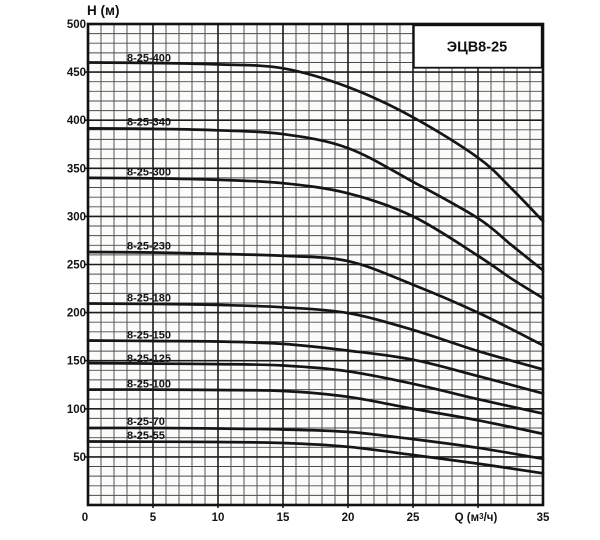 Image resolution: width=600 pixels, height=540 pixels. I want to click on svg-text: 10, so click(218, 518).